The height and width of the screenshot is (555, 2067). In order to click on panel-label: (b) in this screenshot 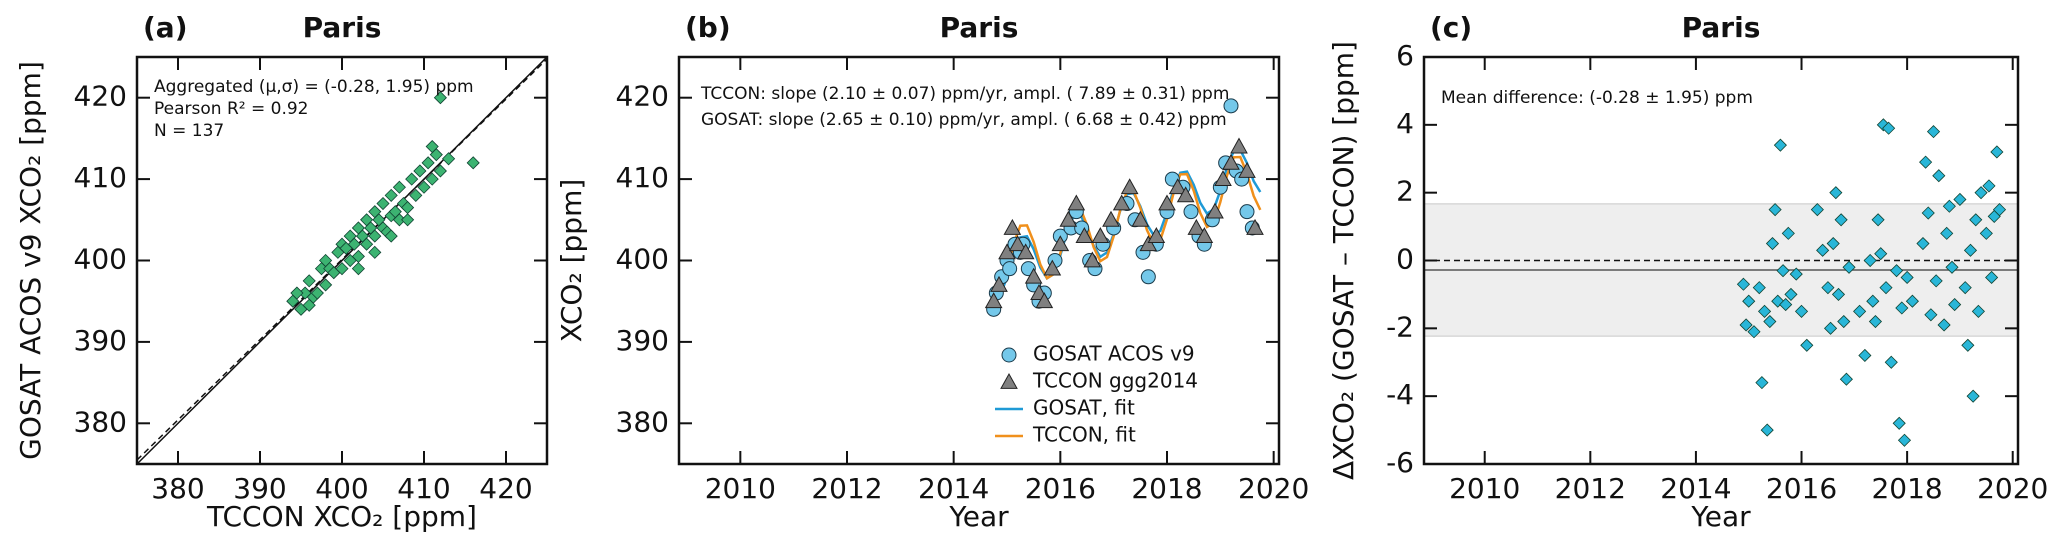, I will do `click(708, 27)`.